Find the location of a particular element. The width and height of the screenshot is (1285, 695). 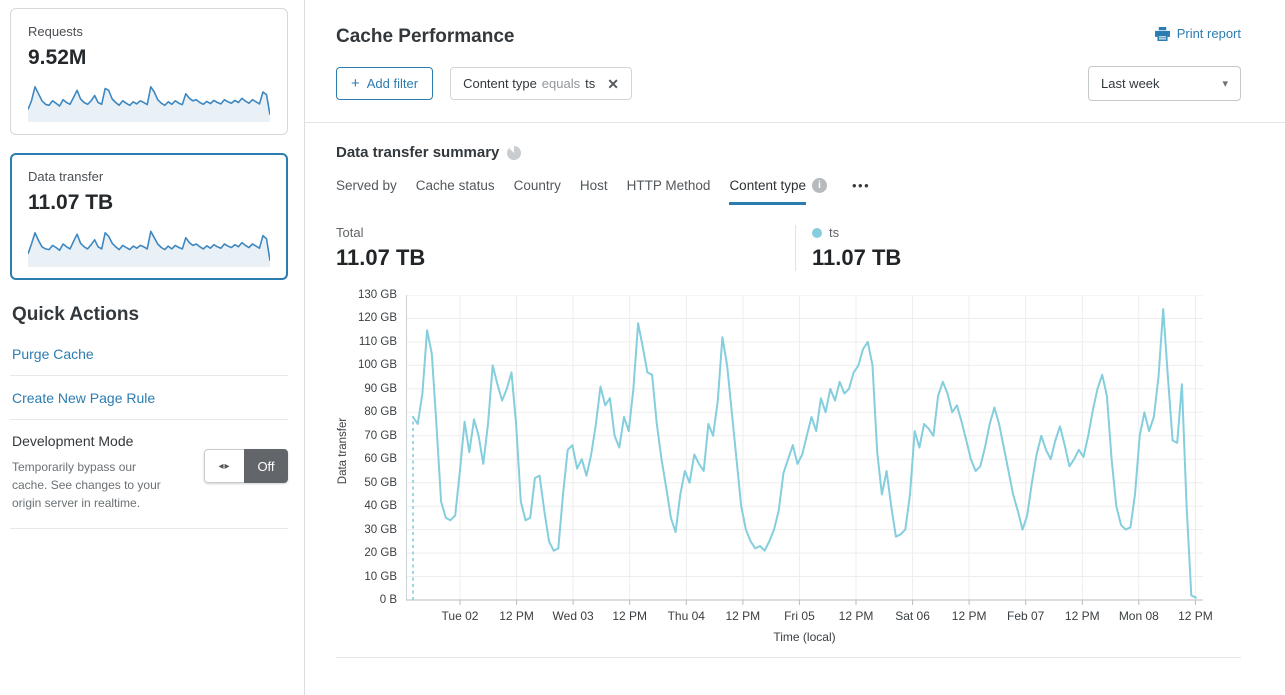

requests-card-value: 9.52M is located at coordinates (57, 57).